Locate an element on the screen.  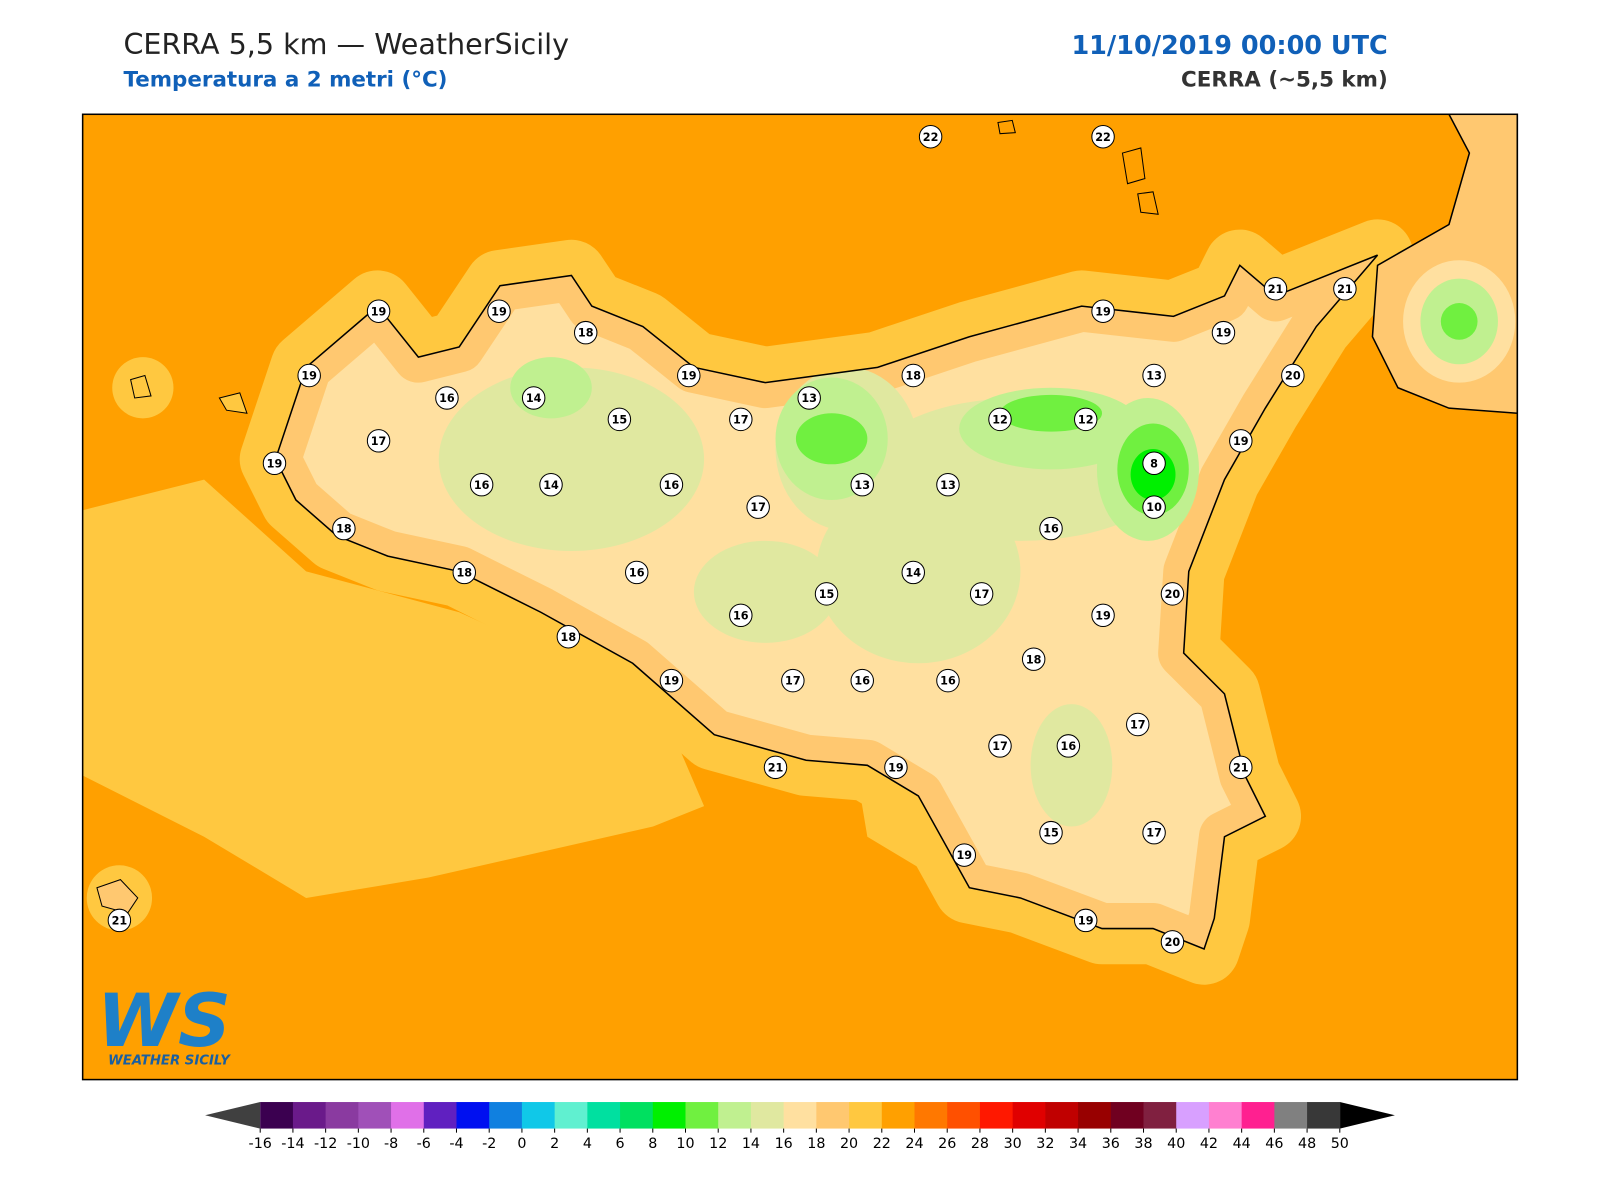
colorbar-tick-label: 30 is located at coordinates (1013, 1144).